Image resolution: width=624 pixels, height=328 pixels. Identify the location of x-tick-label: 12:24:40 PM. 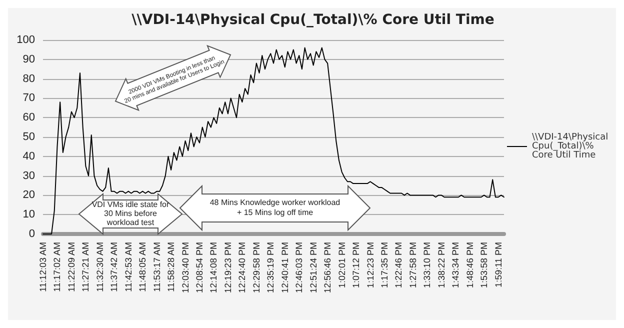
(242, 268).